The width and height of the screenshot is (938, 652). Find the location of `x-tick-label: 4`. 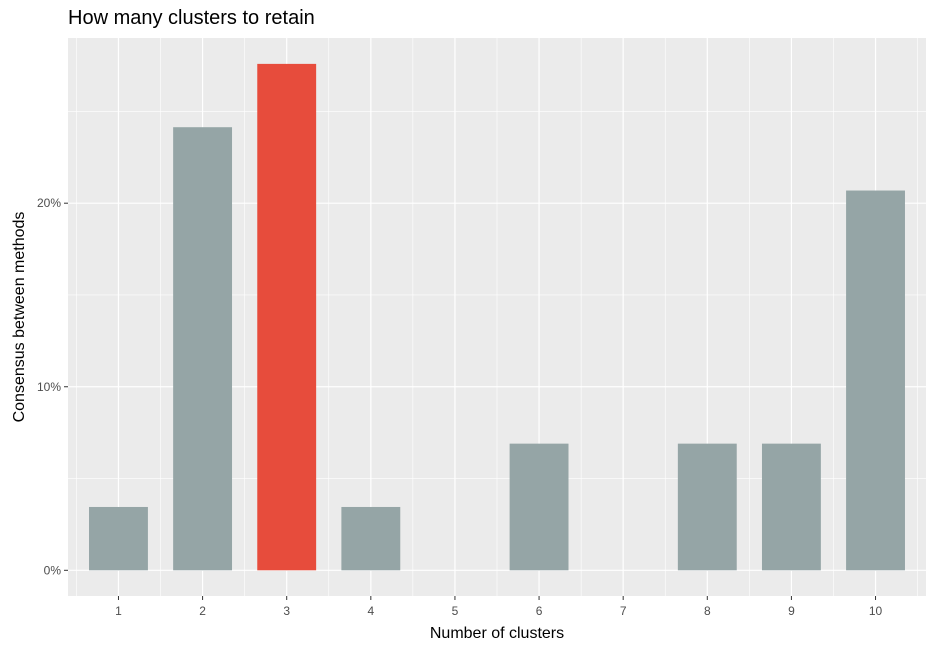

x-tick-label: 4 is located at coordinates (370, 611).